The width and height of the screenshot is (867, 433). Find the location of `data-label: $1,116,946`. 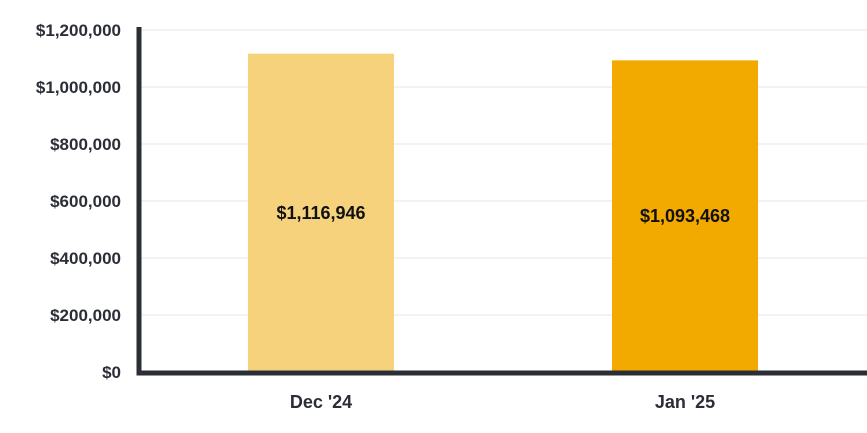

data-label: $1,116,946 is located at coordinates (320, 213).